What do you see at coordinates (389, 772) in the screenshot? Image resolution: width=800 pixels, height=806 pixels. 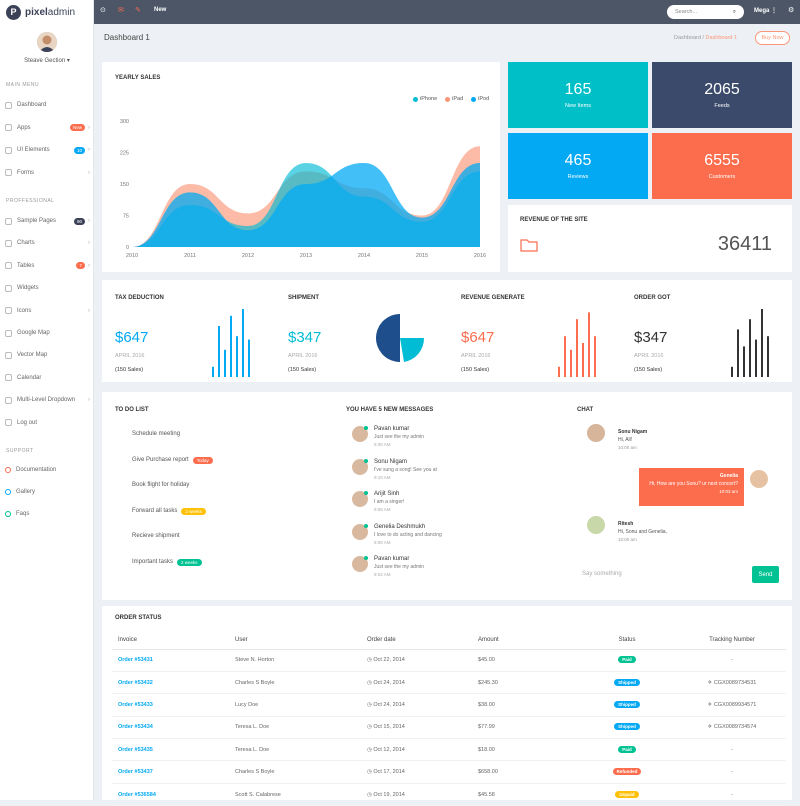 I see `order-date: Oct 17, 2014` at bounding box center [389, 772].